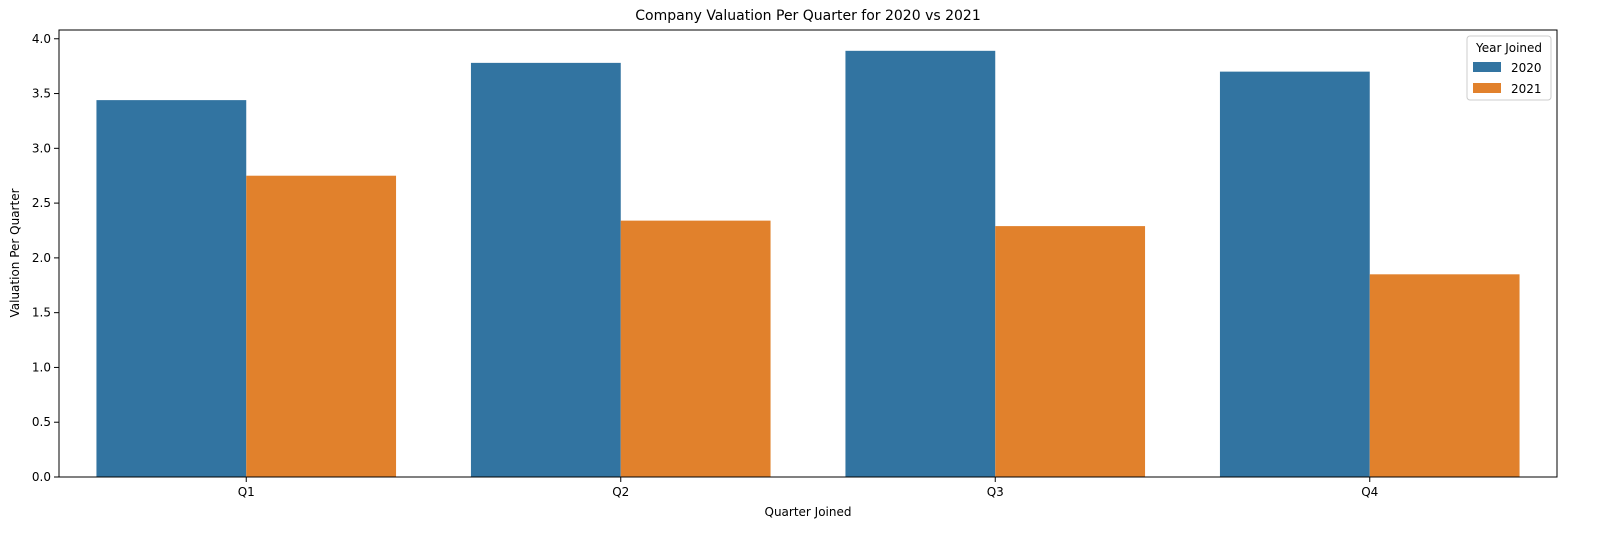  Describe the element at coordinates (695, 348) in the screenshot. I see `bar-q2-2021` at that location.